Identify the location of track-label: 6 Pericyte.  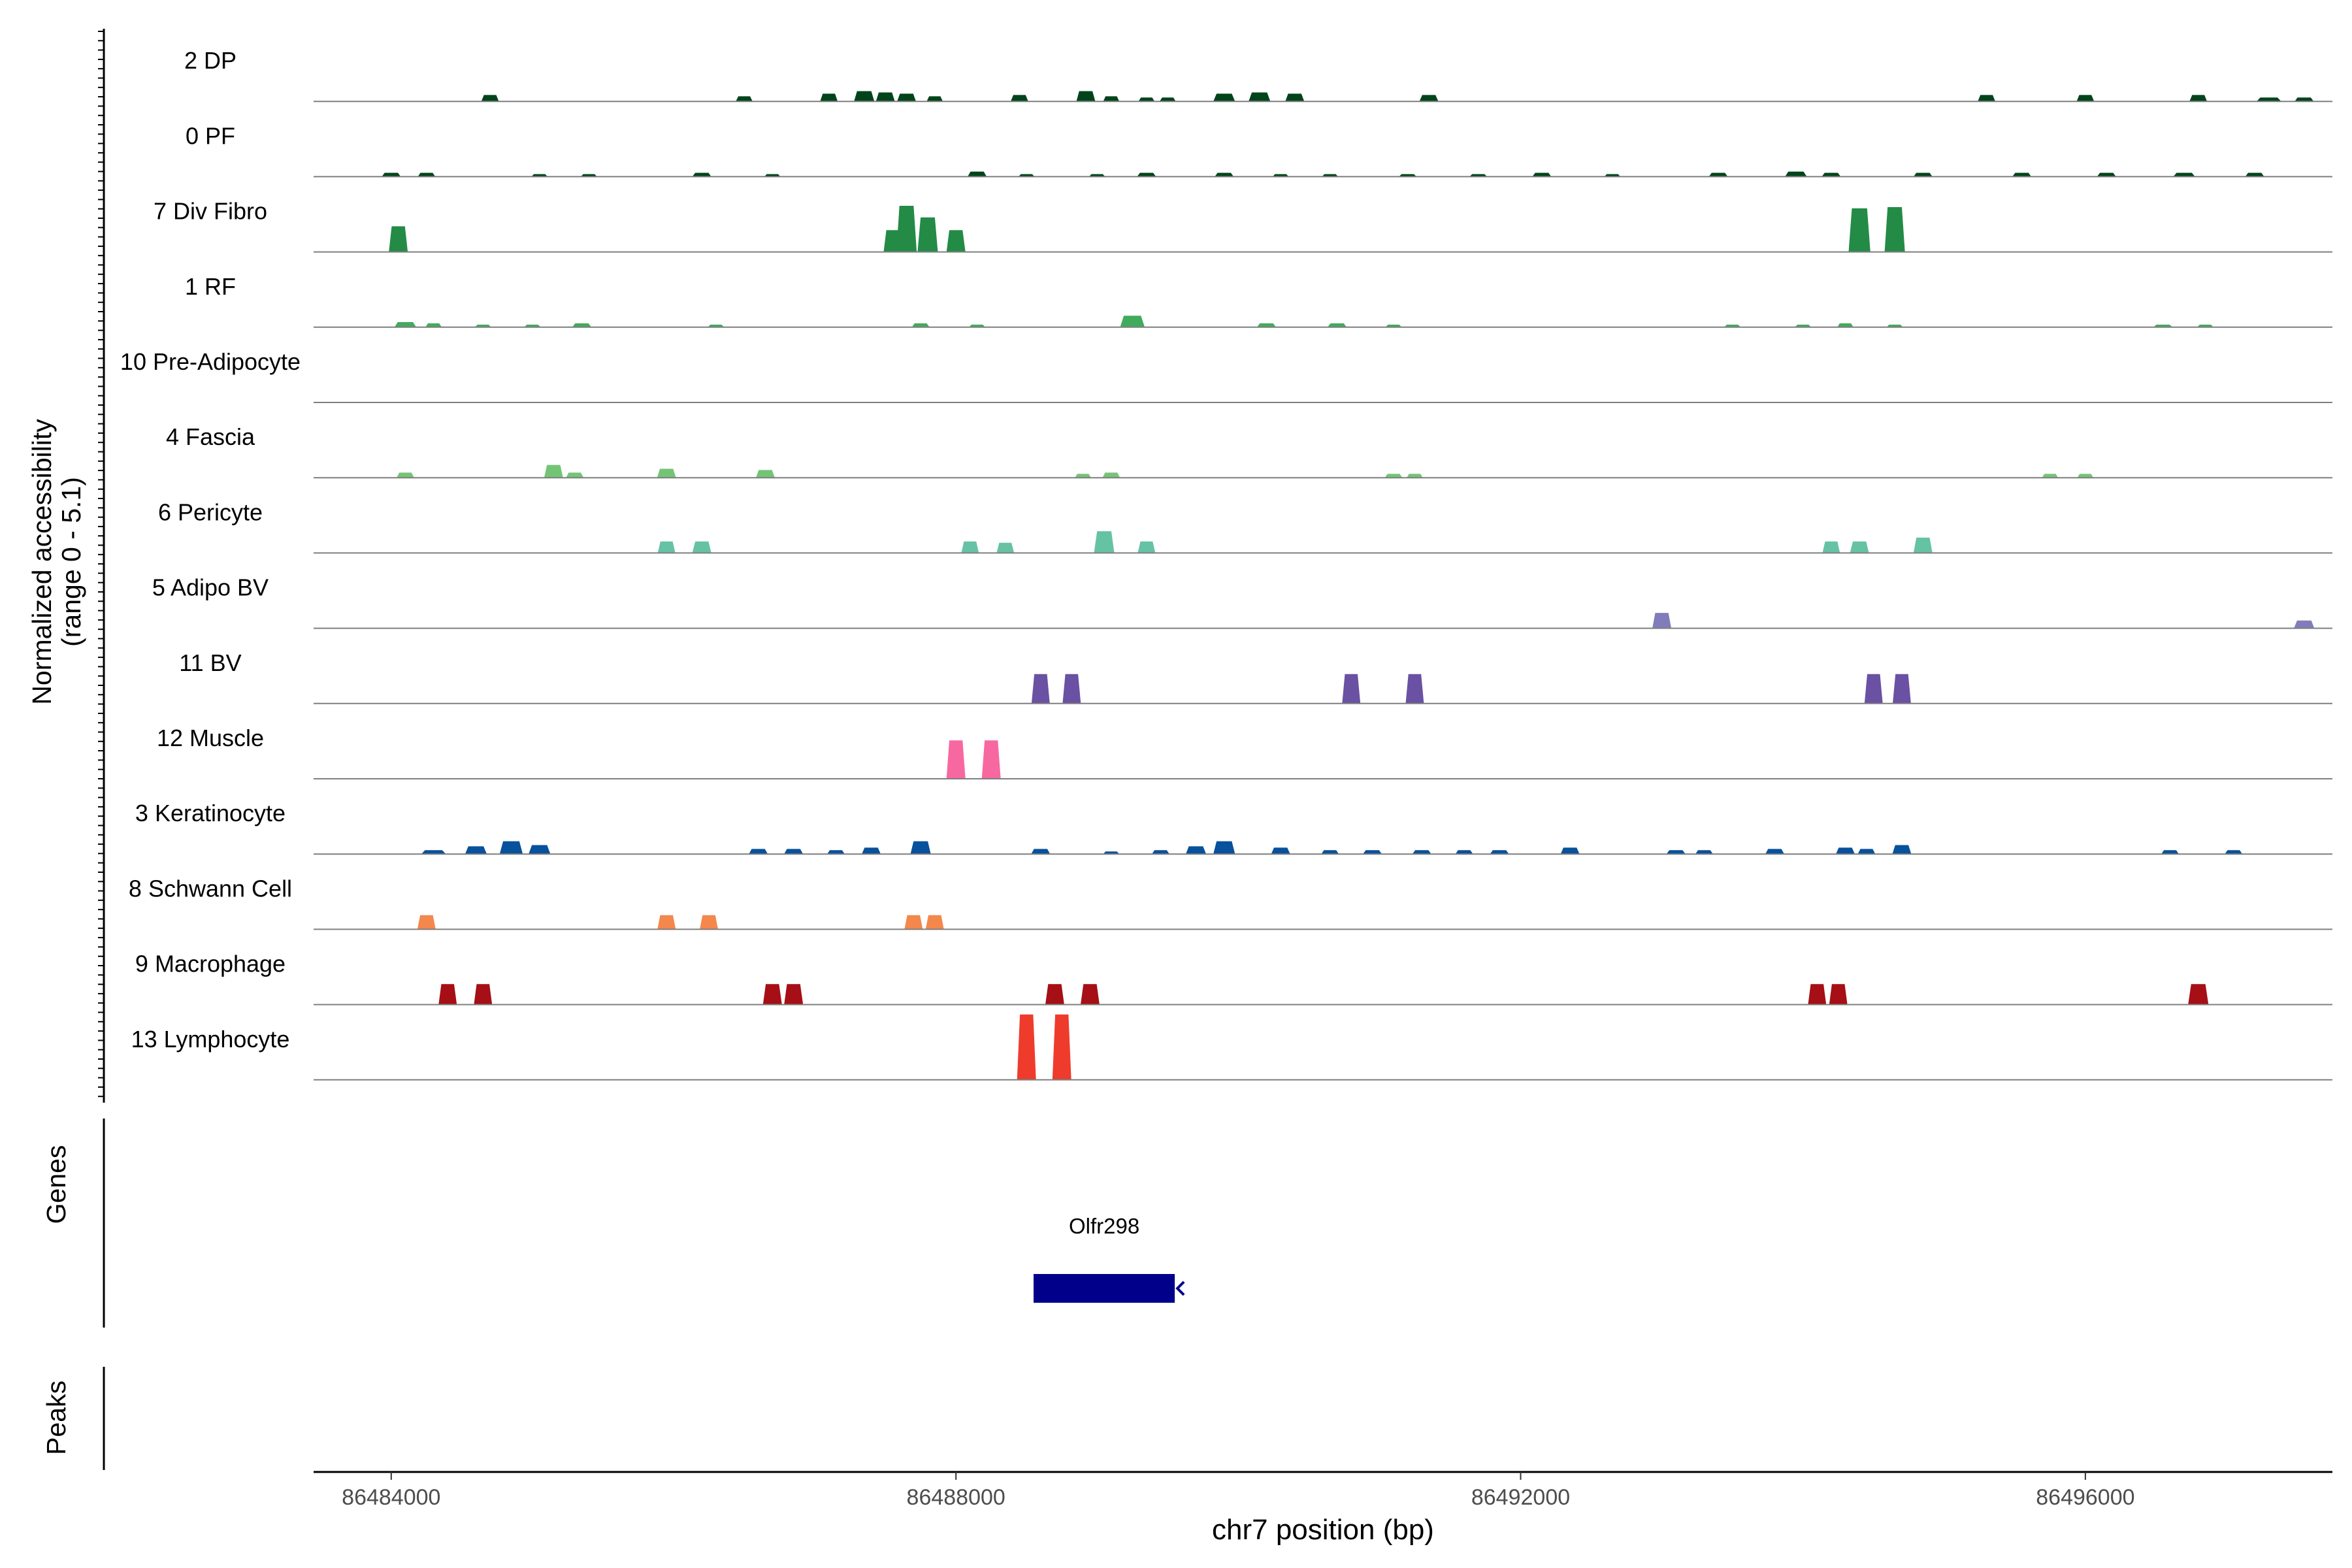
(210, 511).